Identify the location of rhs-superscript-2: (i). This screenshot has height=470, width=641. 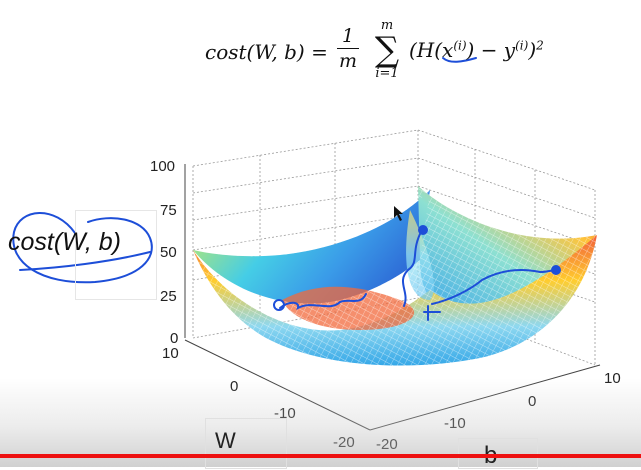
(522, 45).